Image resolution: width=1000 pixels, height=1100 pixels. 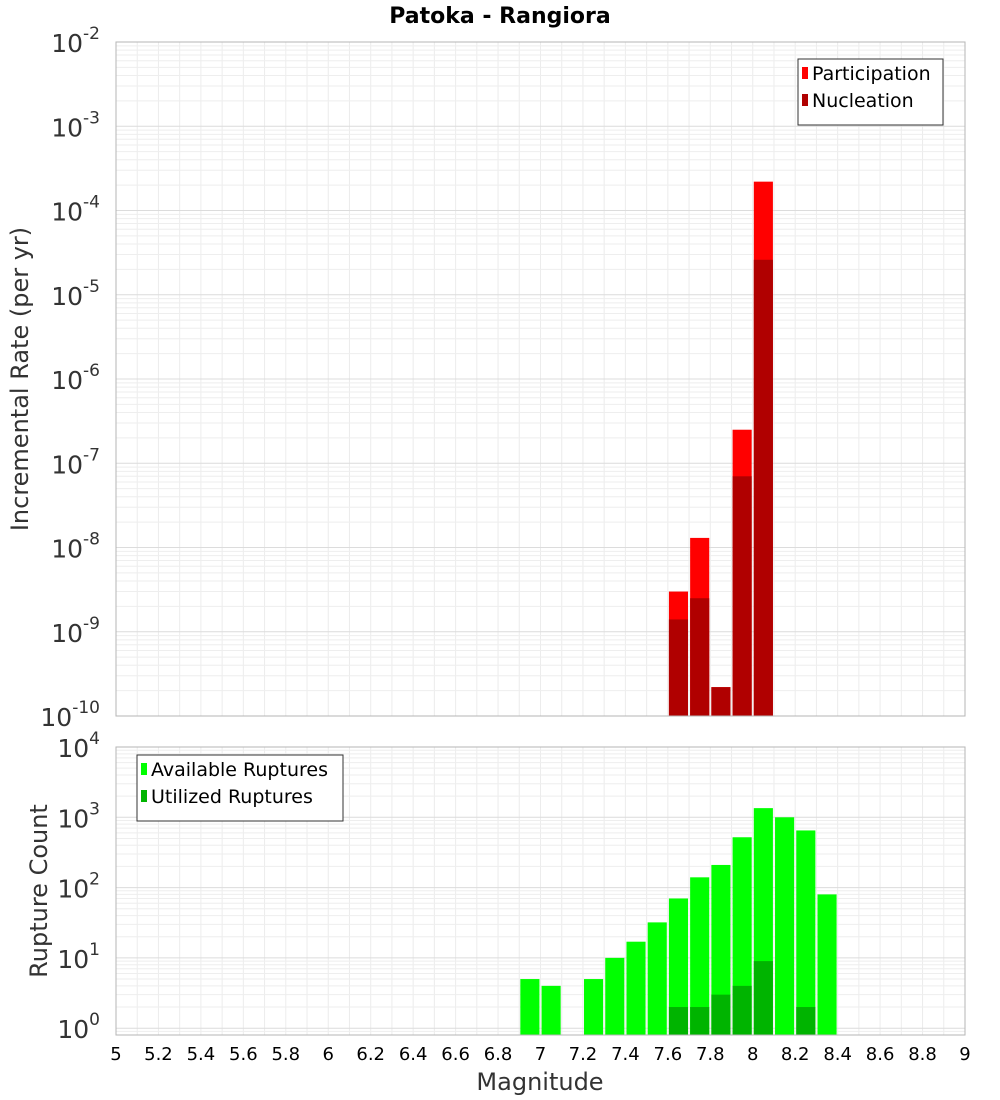 I want to click on bottom-legend-label: Available Ruptures, so click(x=239, y=770).